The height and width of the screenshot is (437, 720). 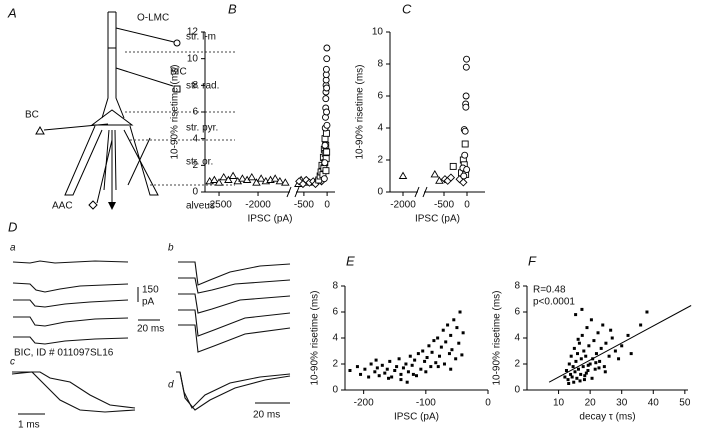 I want to click on x-tick-label: 40, so click(x=654, y=403).